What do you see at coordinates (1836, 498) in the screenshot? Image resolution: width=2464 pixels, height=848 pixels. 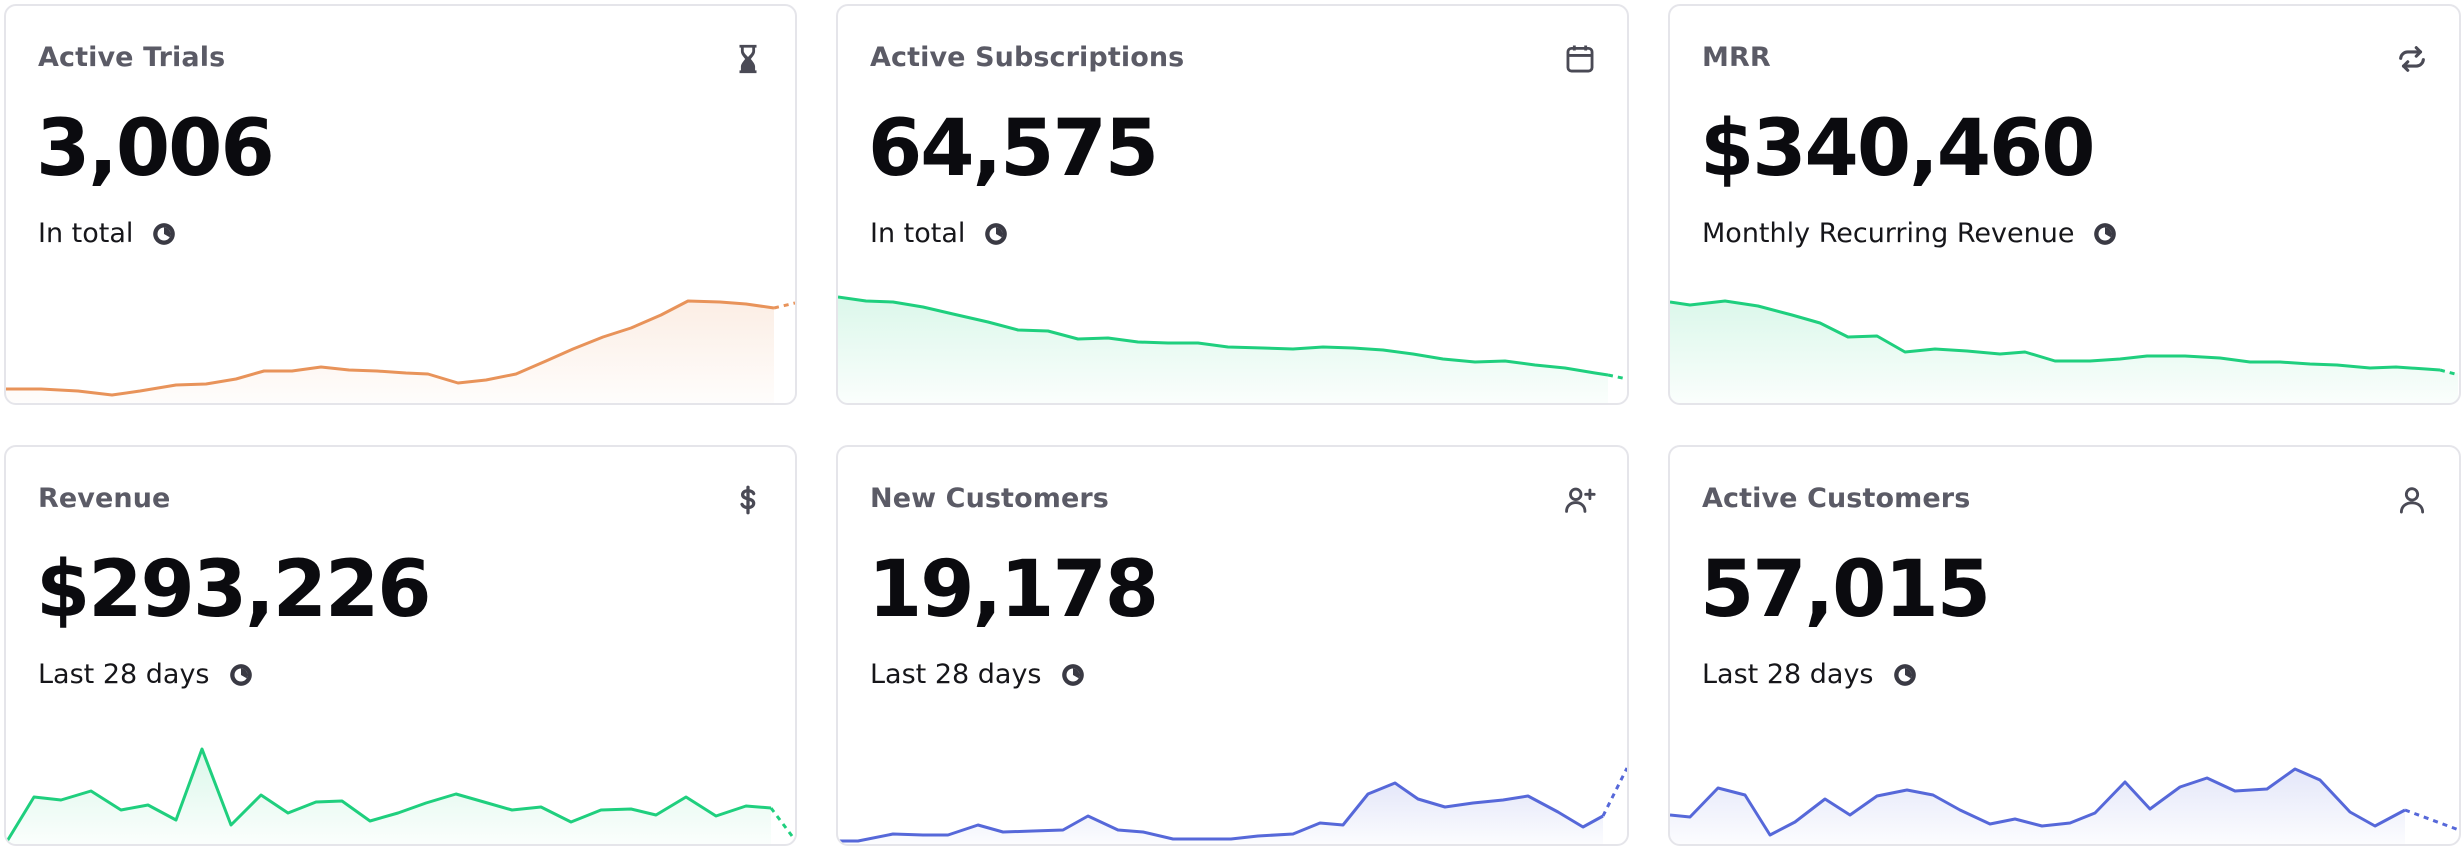 I see `card-title: Active Customers` at bounding box center [1836, 498].